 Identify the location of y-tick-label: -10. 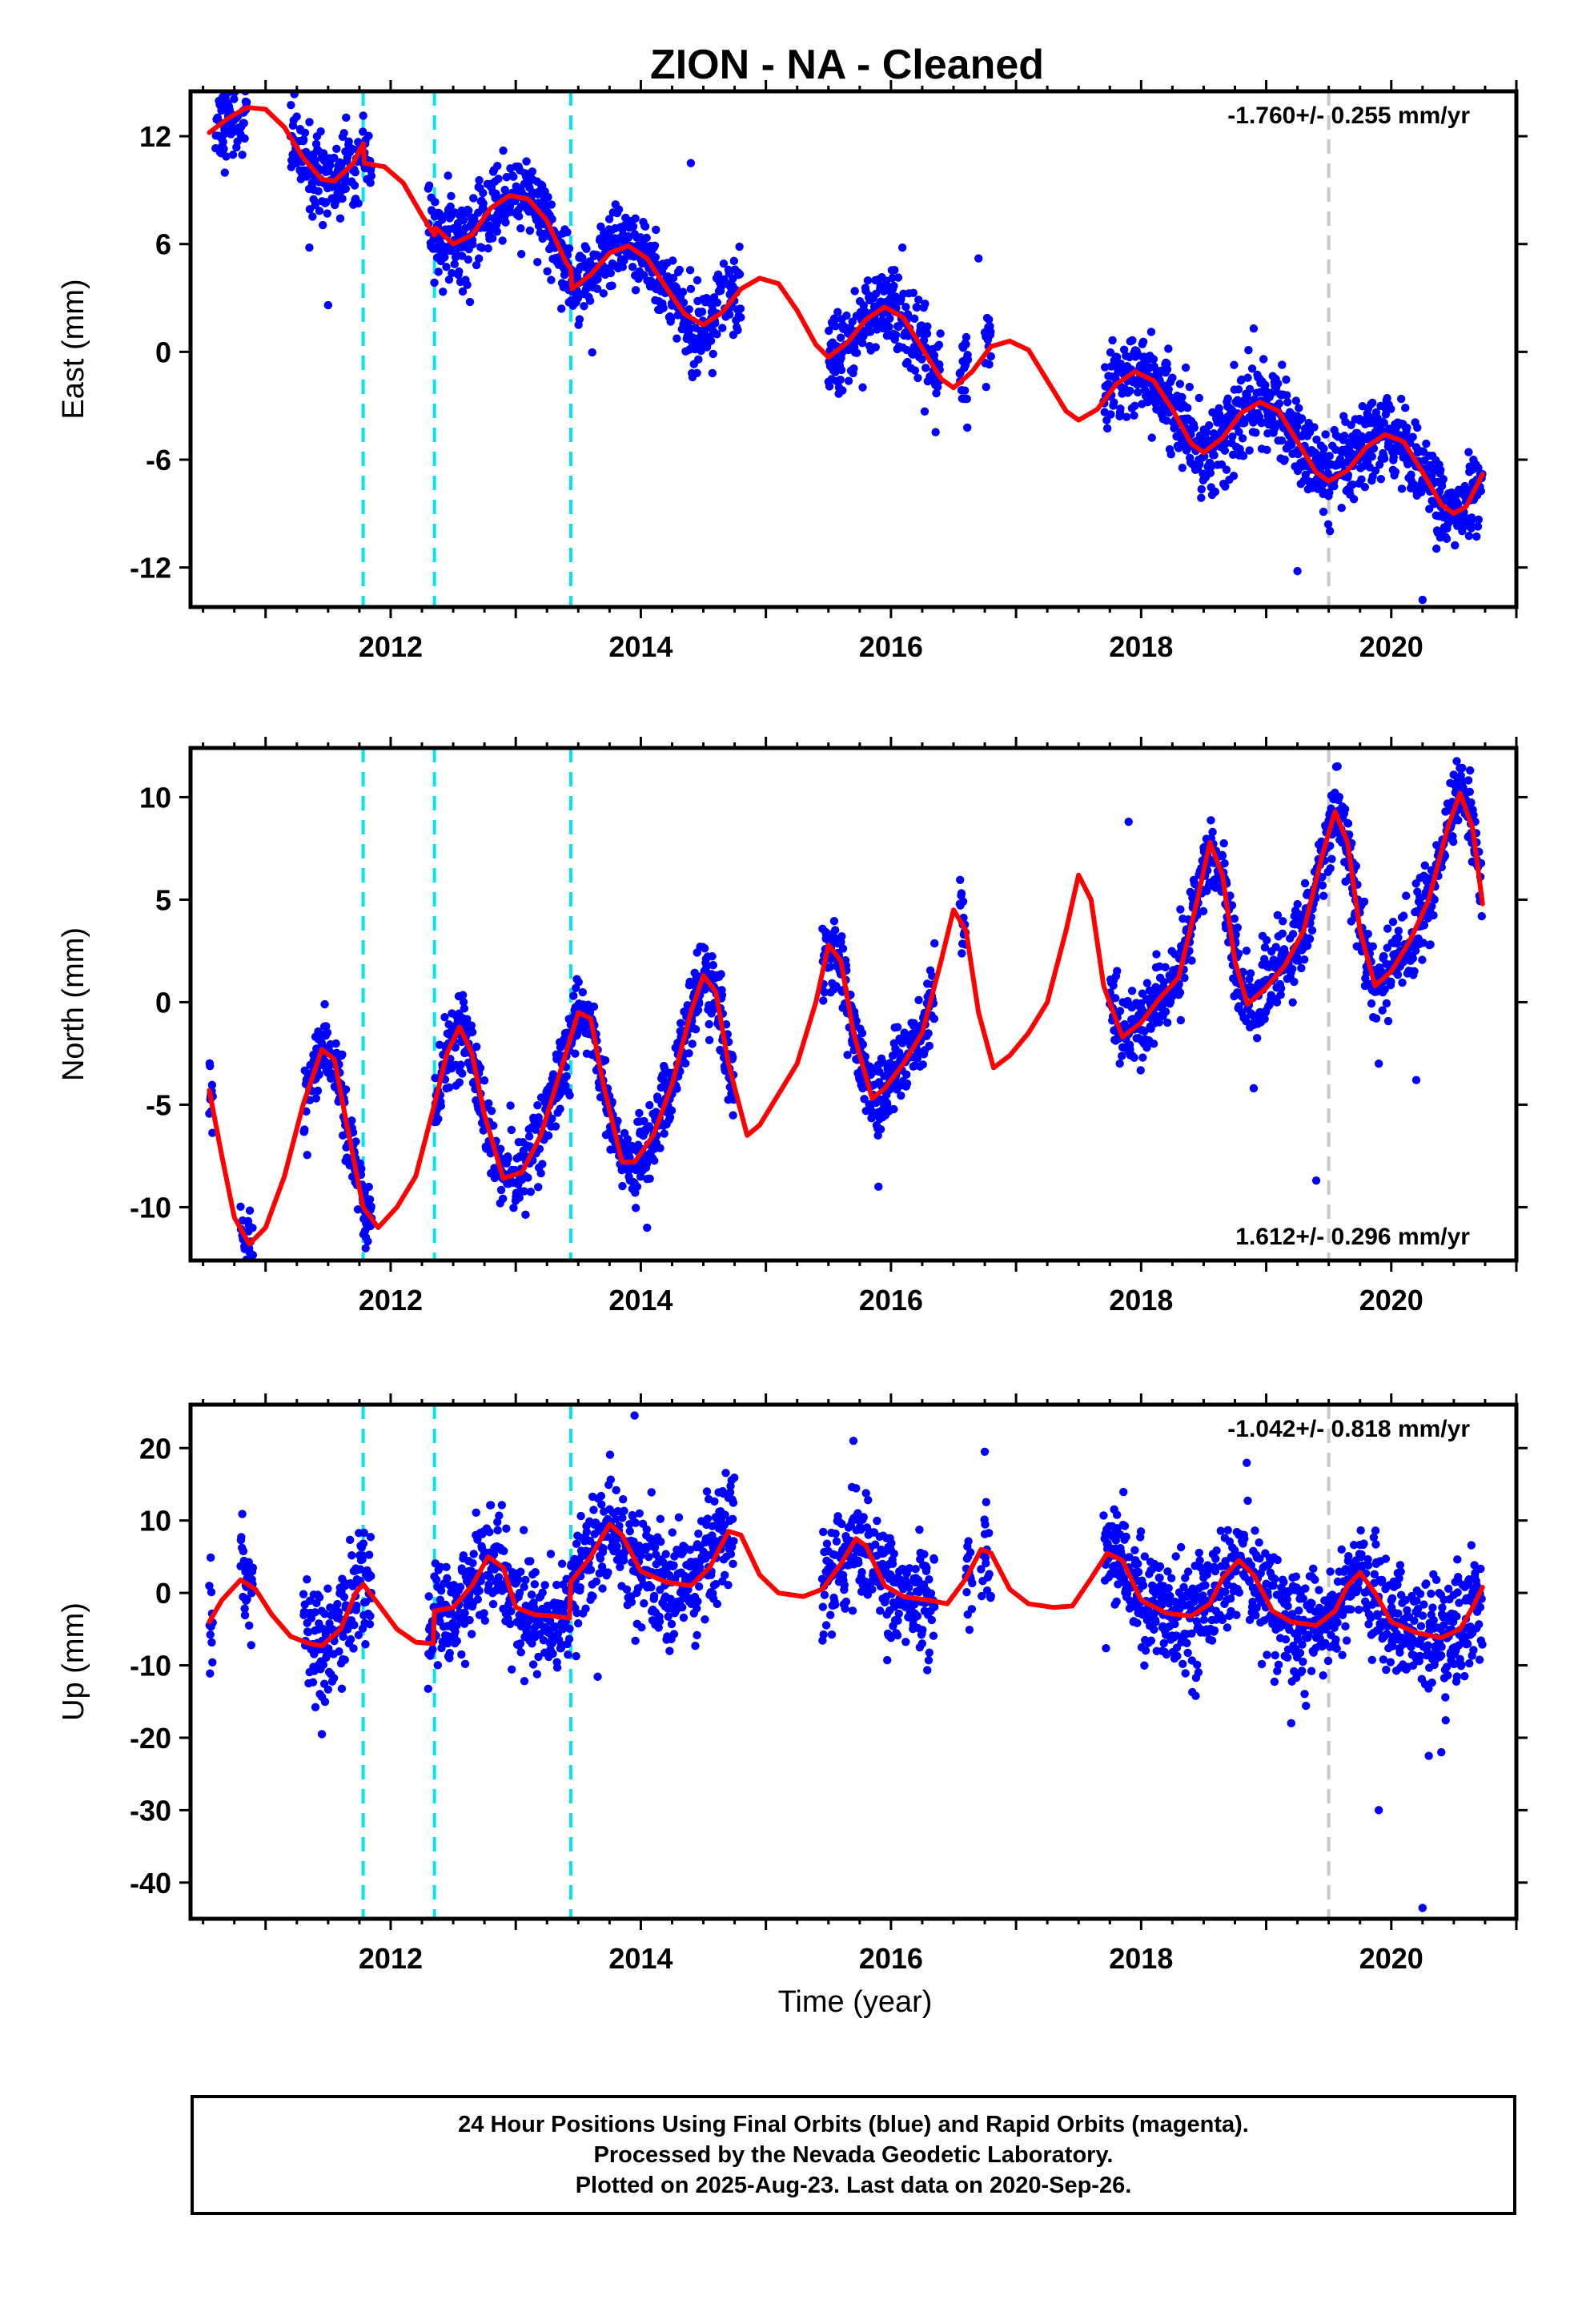
(151, 1207).